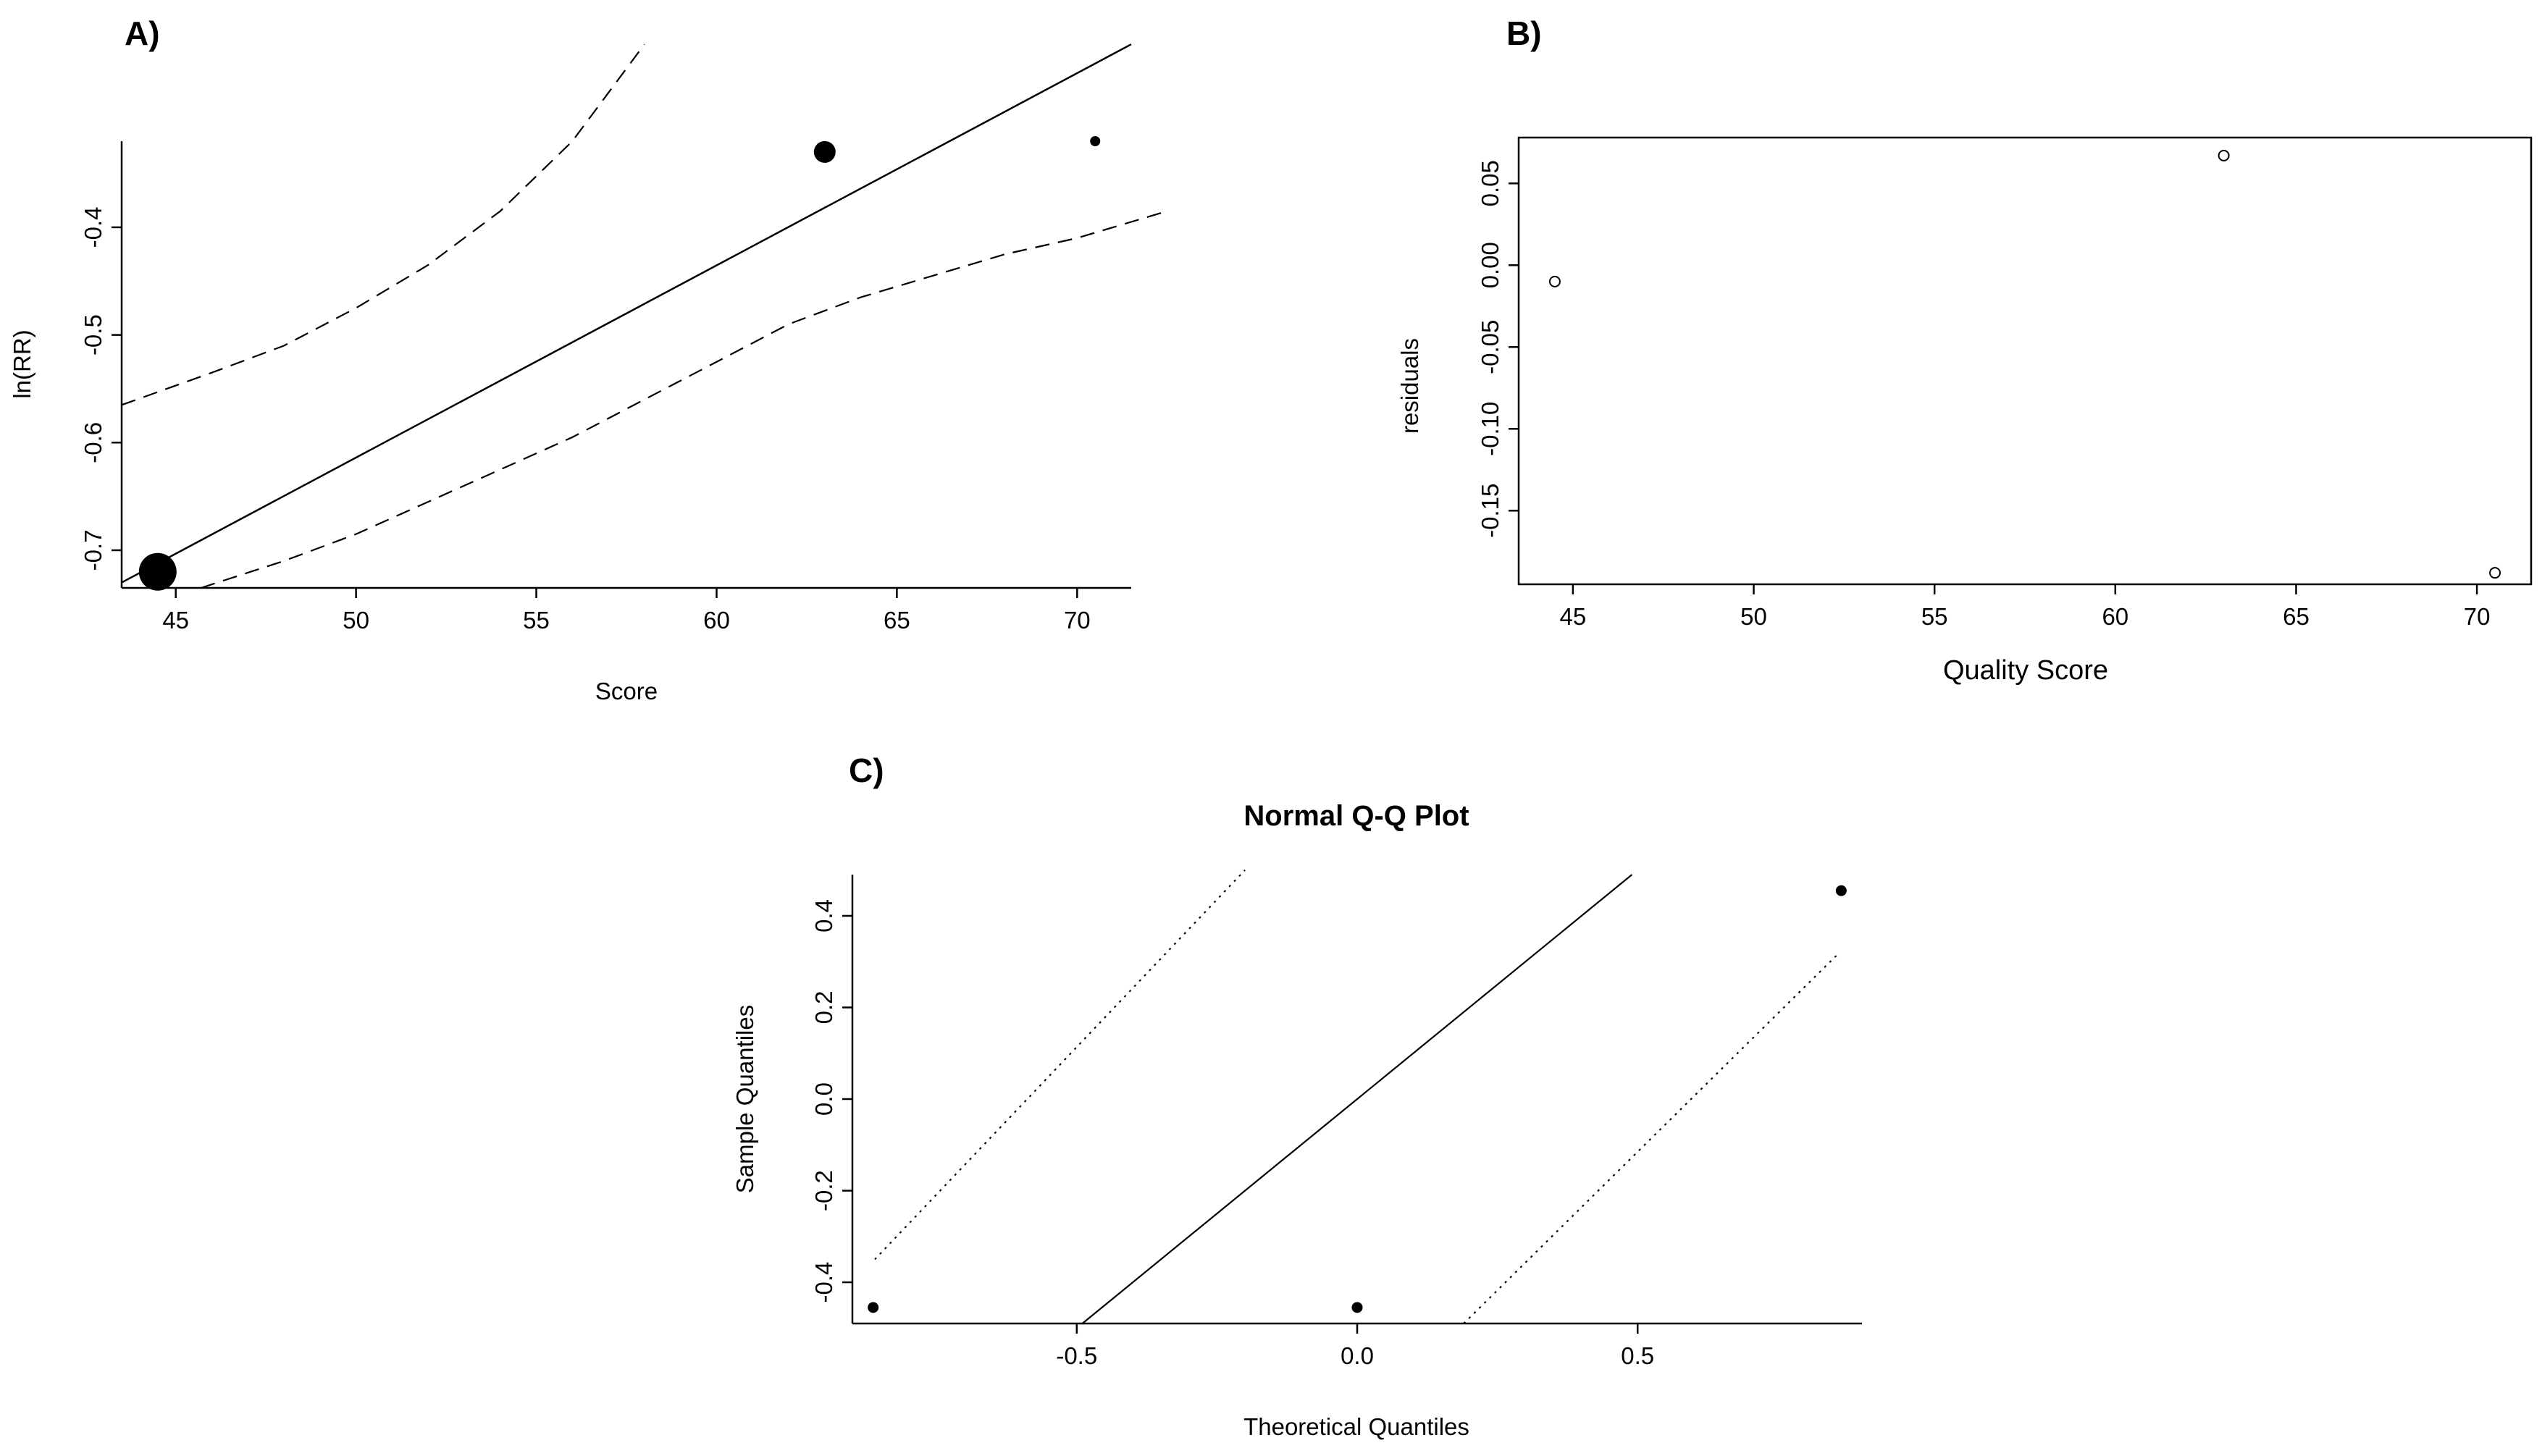 The height and width of the screenshot is (1456, 2542). What do you see at coordinates (1652, 1137) in the screenshot?
I see `qq-band-lower` at bounding box center [1652, 1137].